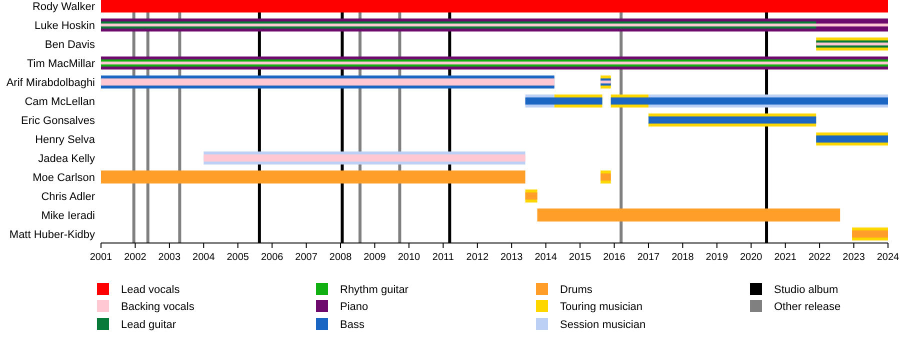 The image size is (900, 340). Describe the element at coordinates (158, 307) in the screenshot. I see `legend-label: Backing vocals` at that location.